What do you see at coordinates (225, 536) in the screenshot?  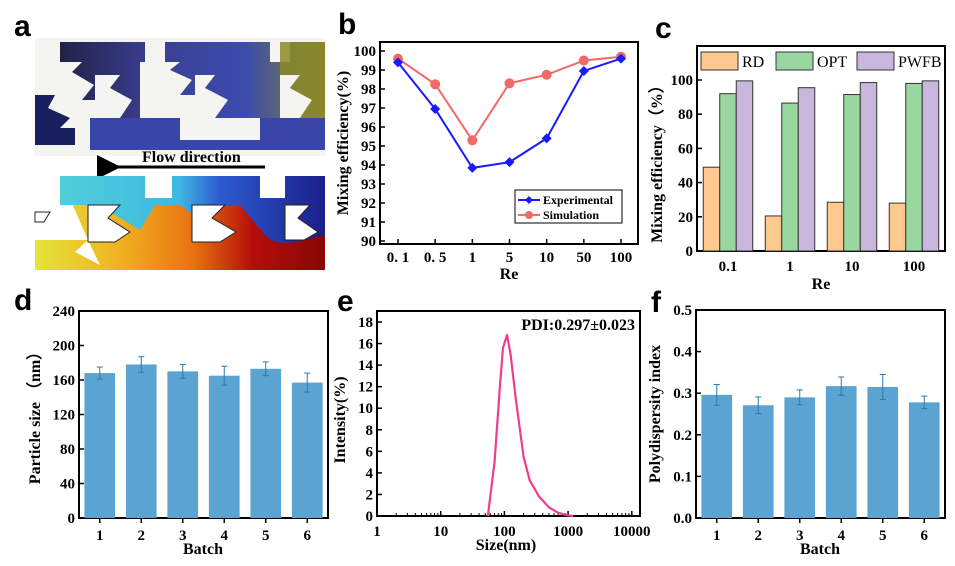 I see `x-tick-label-d: 4` at bounding box center [225, 536].